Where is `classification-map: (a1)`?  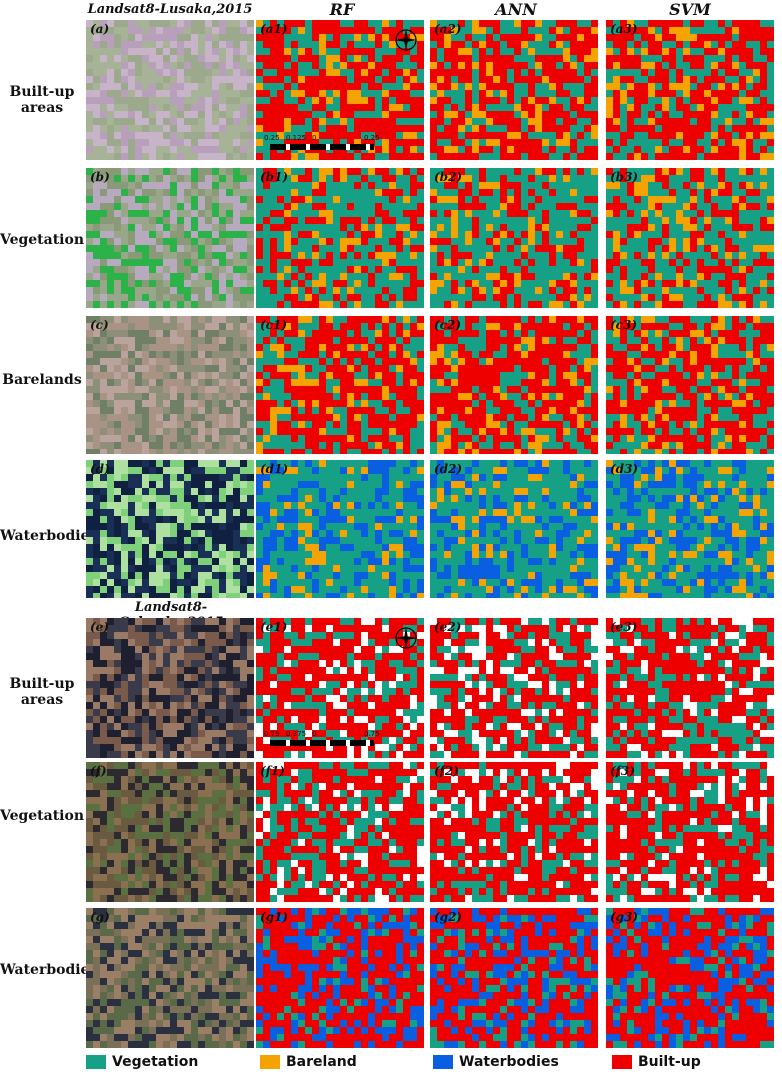
classification-map: (a1) is located at coordinates (340, 90).